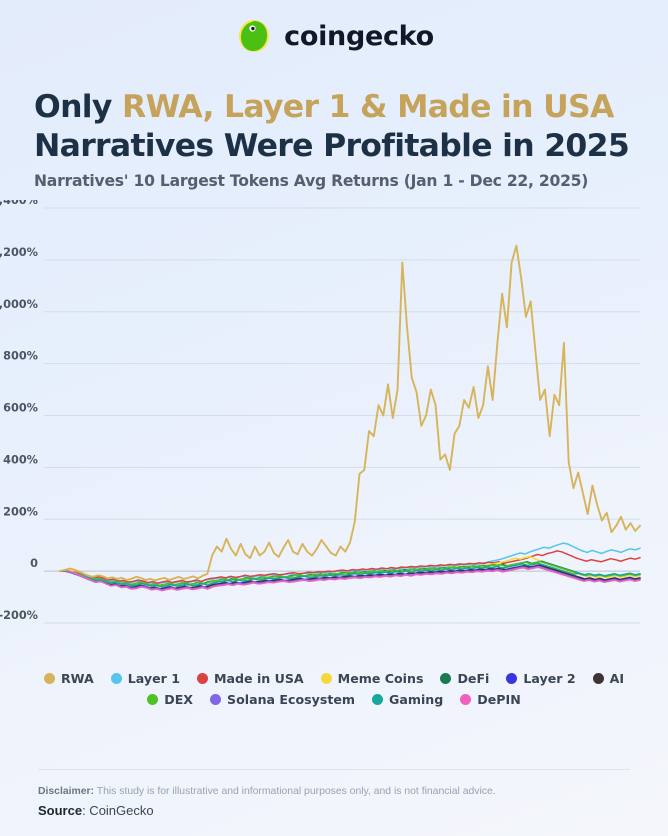  I want to click on headline-line-2: Narratives Were Profitable in 2025, so click(332, 145).